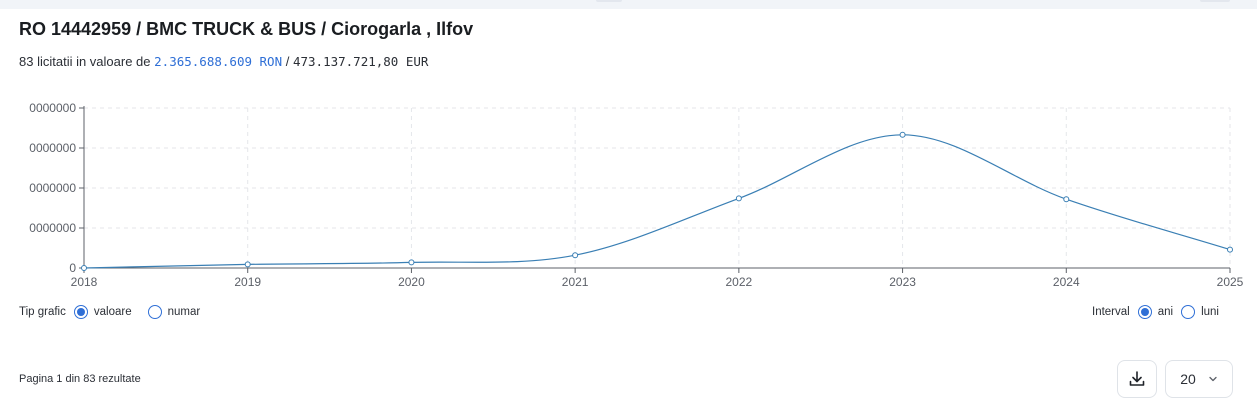  I want to click on radio-numar-label: numar, so click(184, 312).